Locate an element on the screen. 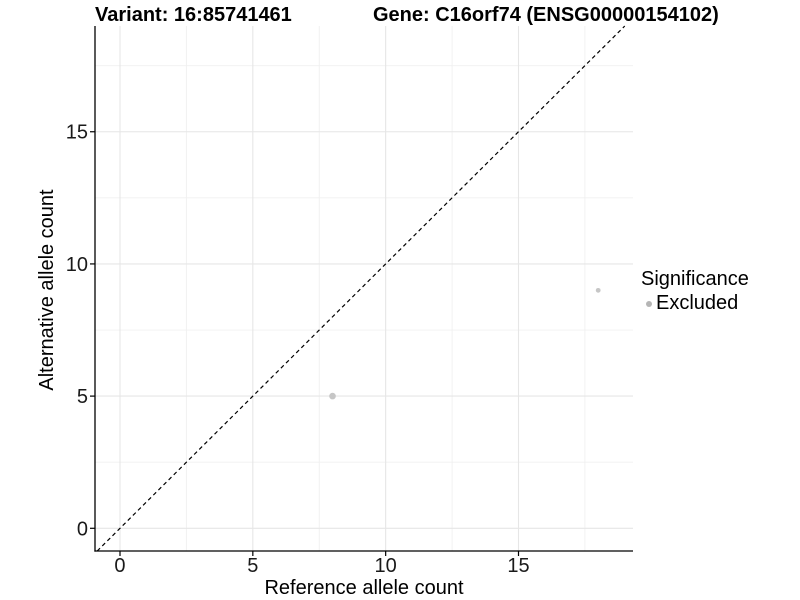 This screenshot has width=800, height=600. y-tick-label: 0 is located at coordinates (82, 529).